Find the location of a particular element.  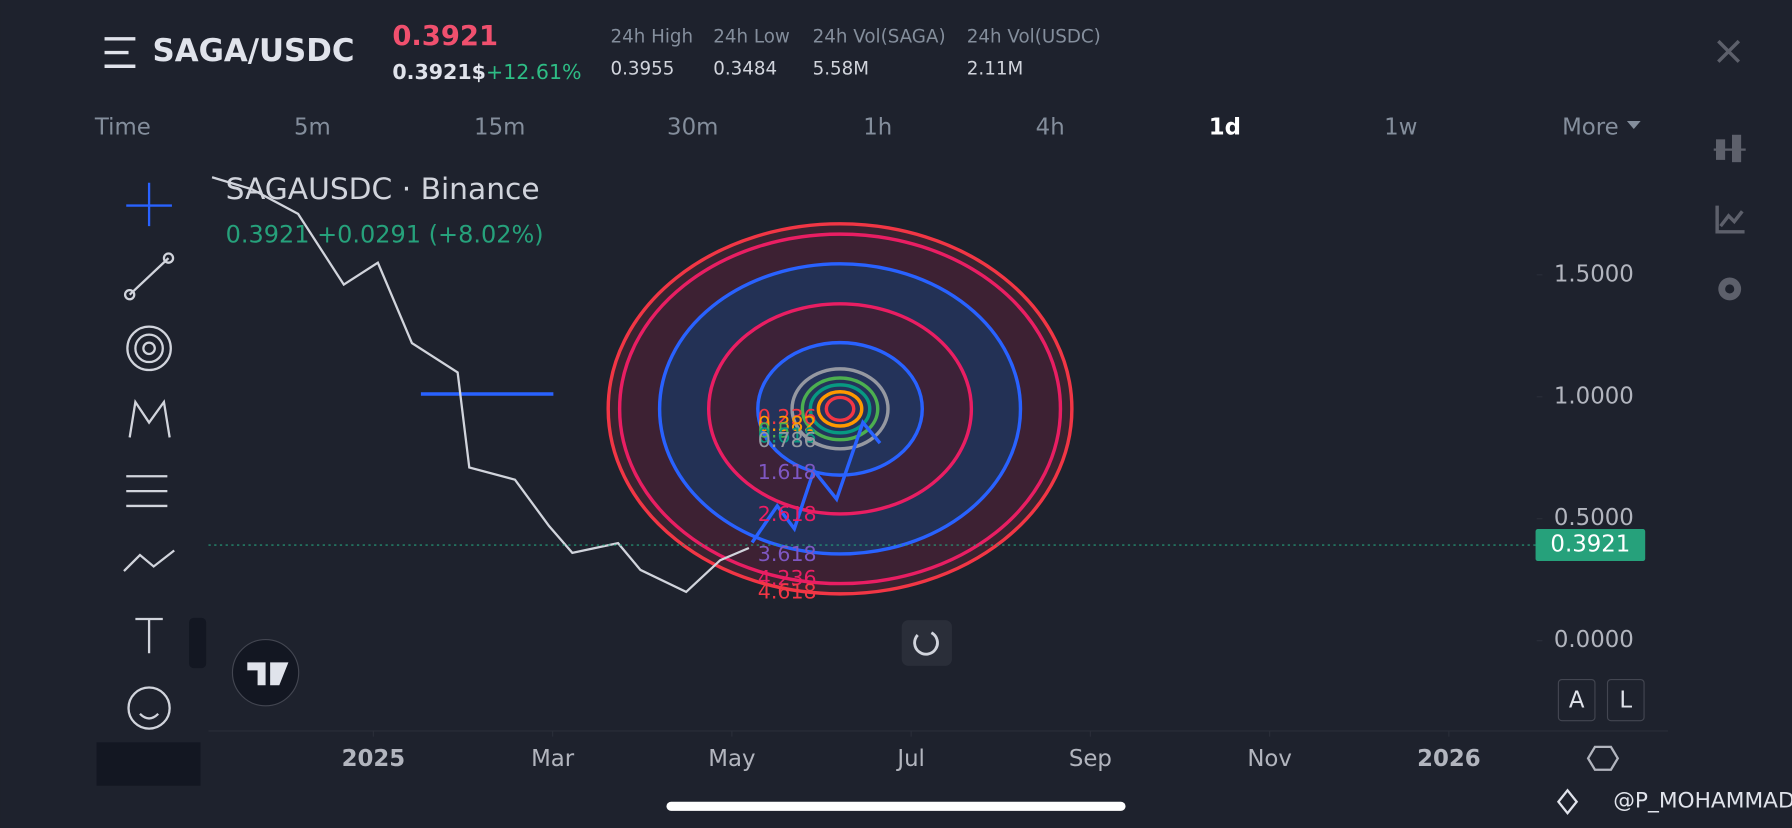

y-tick-label: 1.5000 is located at coordinates (1594, 274).